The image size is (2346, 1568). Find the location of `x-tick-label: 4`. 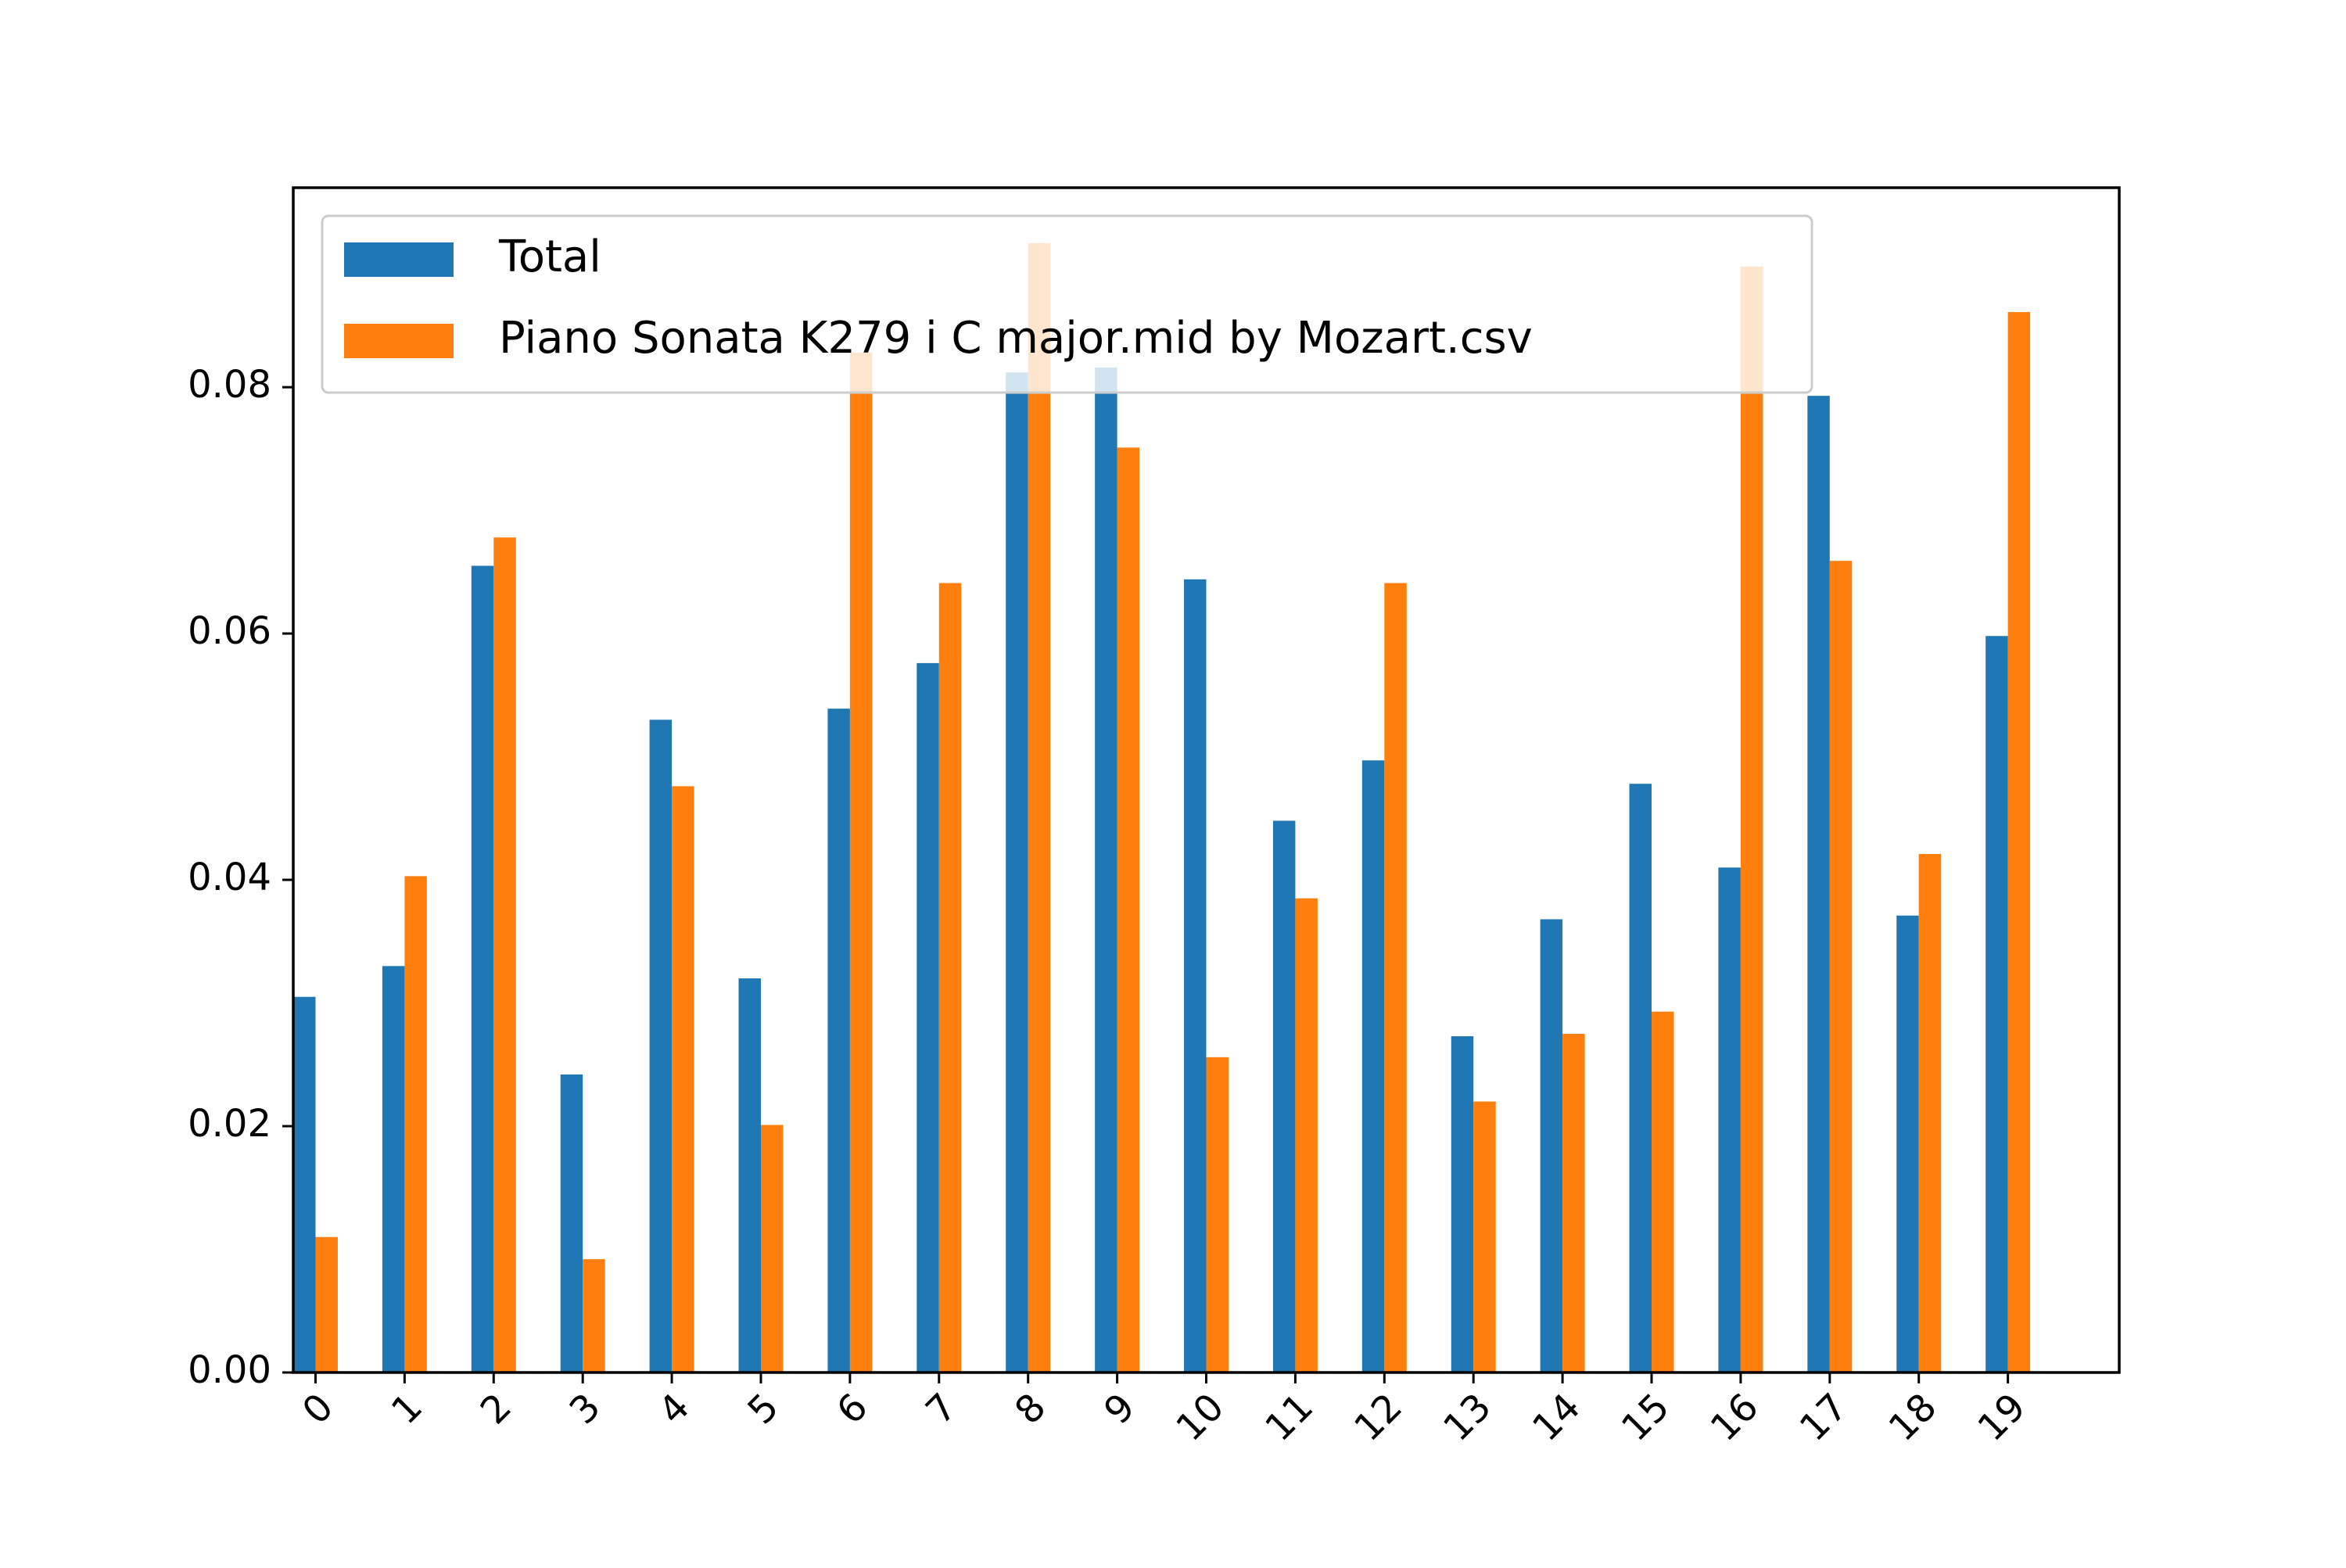

x-tick-label: 4 is located at coordinates (675, 1409).